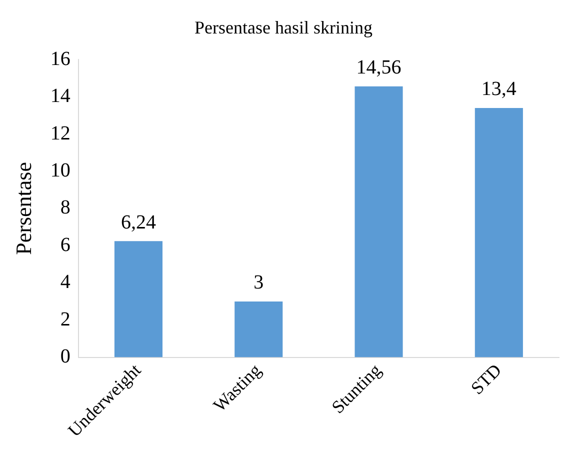 The width and height of the screenshot is (587, 453). I want to click on y-axis-title: Persentase, so click(23, 208).